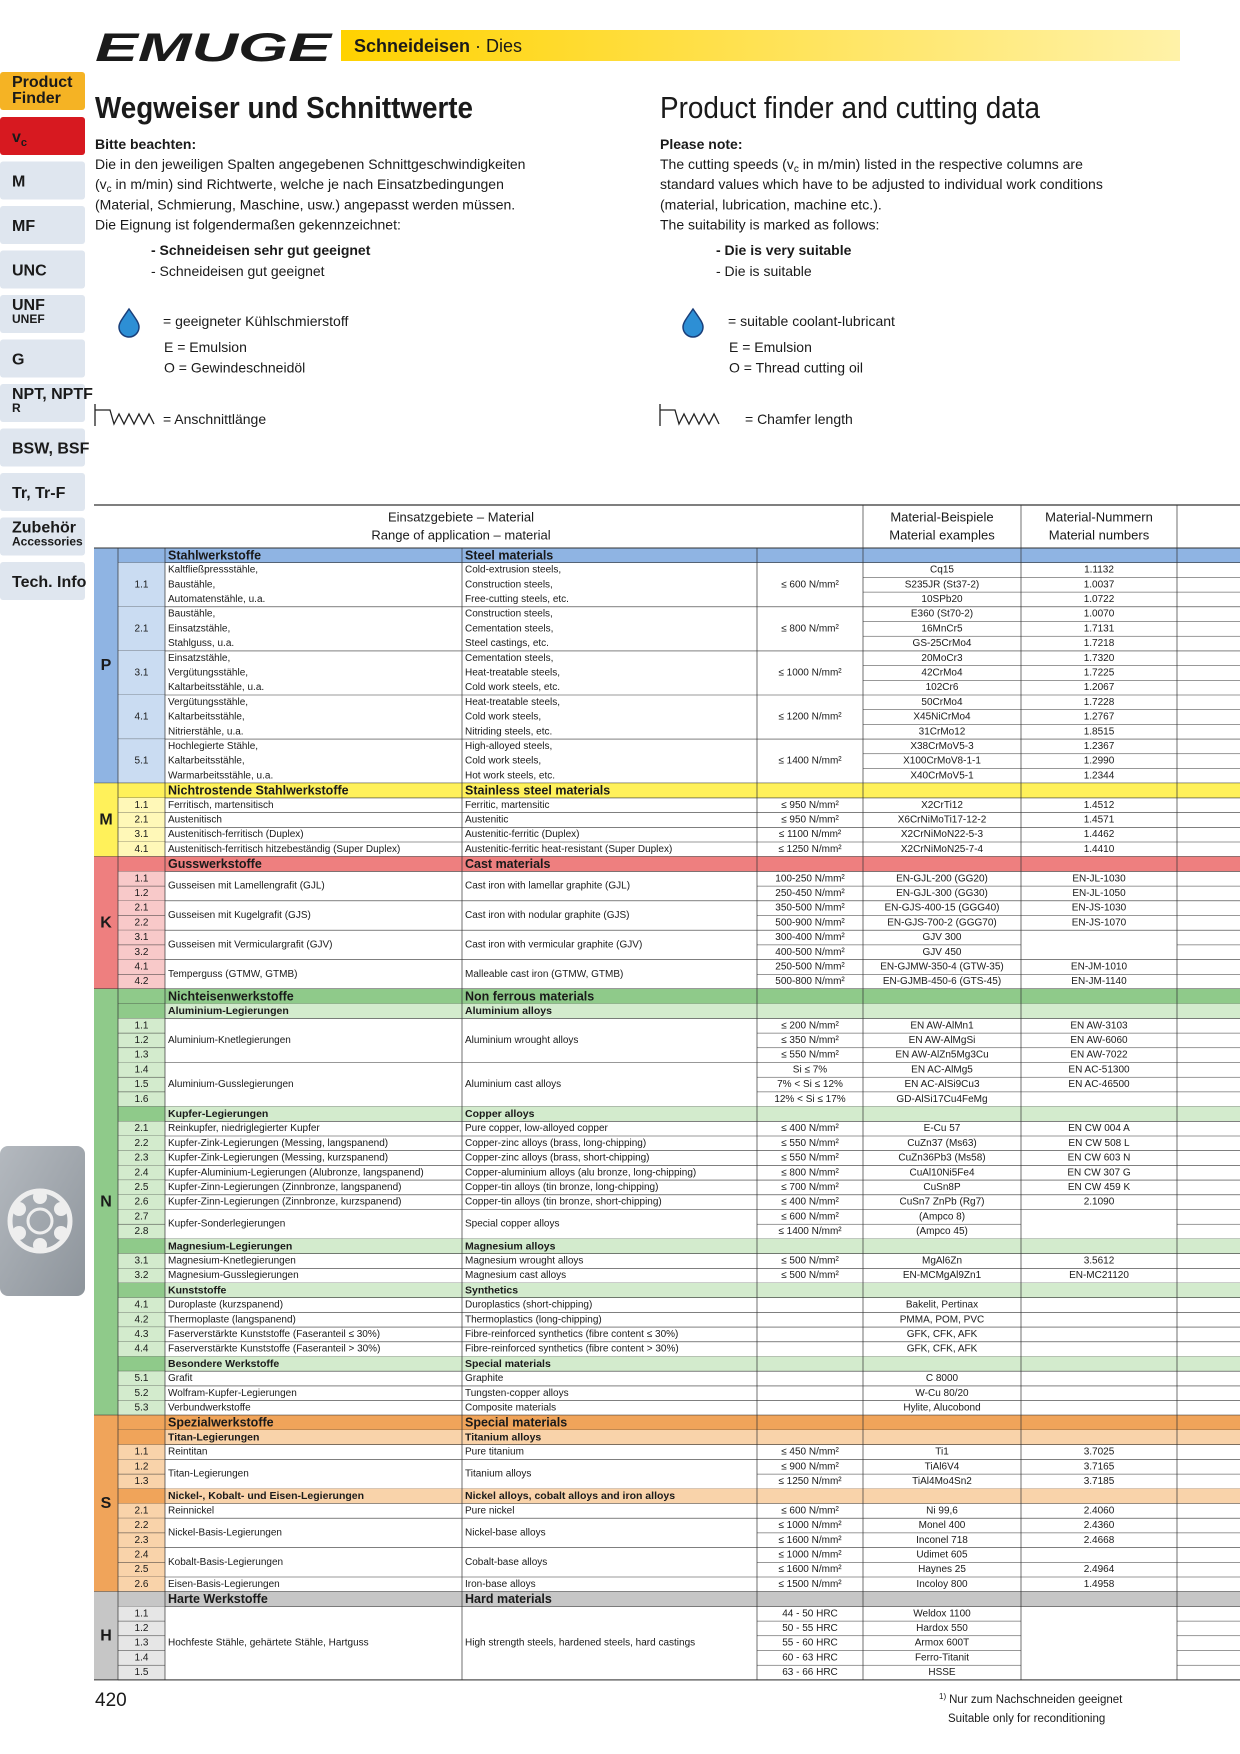 Image resolution: width=1240 pixels, height=1754 pixels. What do you see at coordinates (1099, 643) in the screenshot?
I see `cell-num: 1.7218` at bounding box center [1099, 643].